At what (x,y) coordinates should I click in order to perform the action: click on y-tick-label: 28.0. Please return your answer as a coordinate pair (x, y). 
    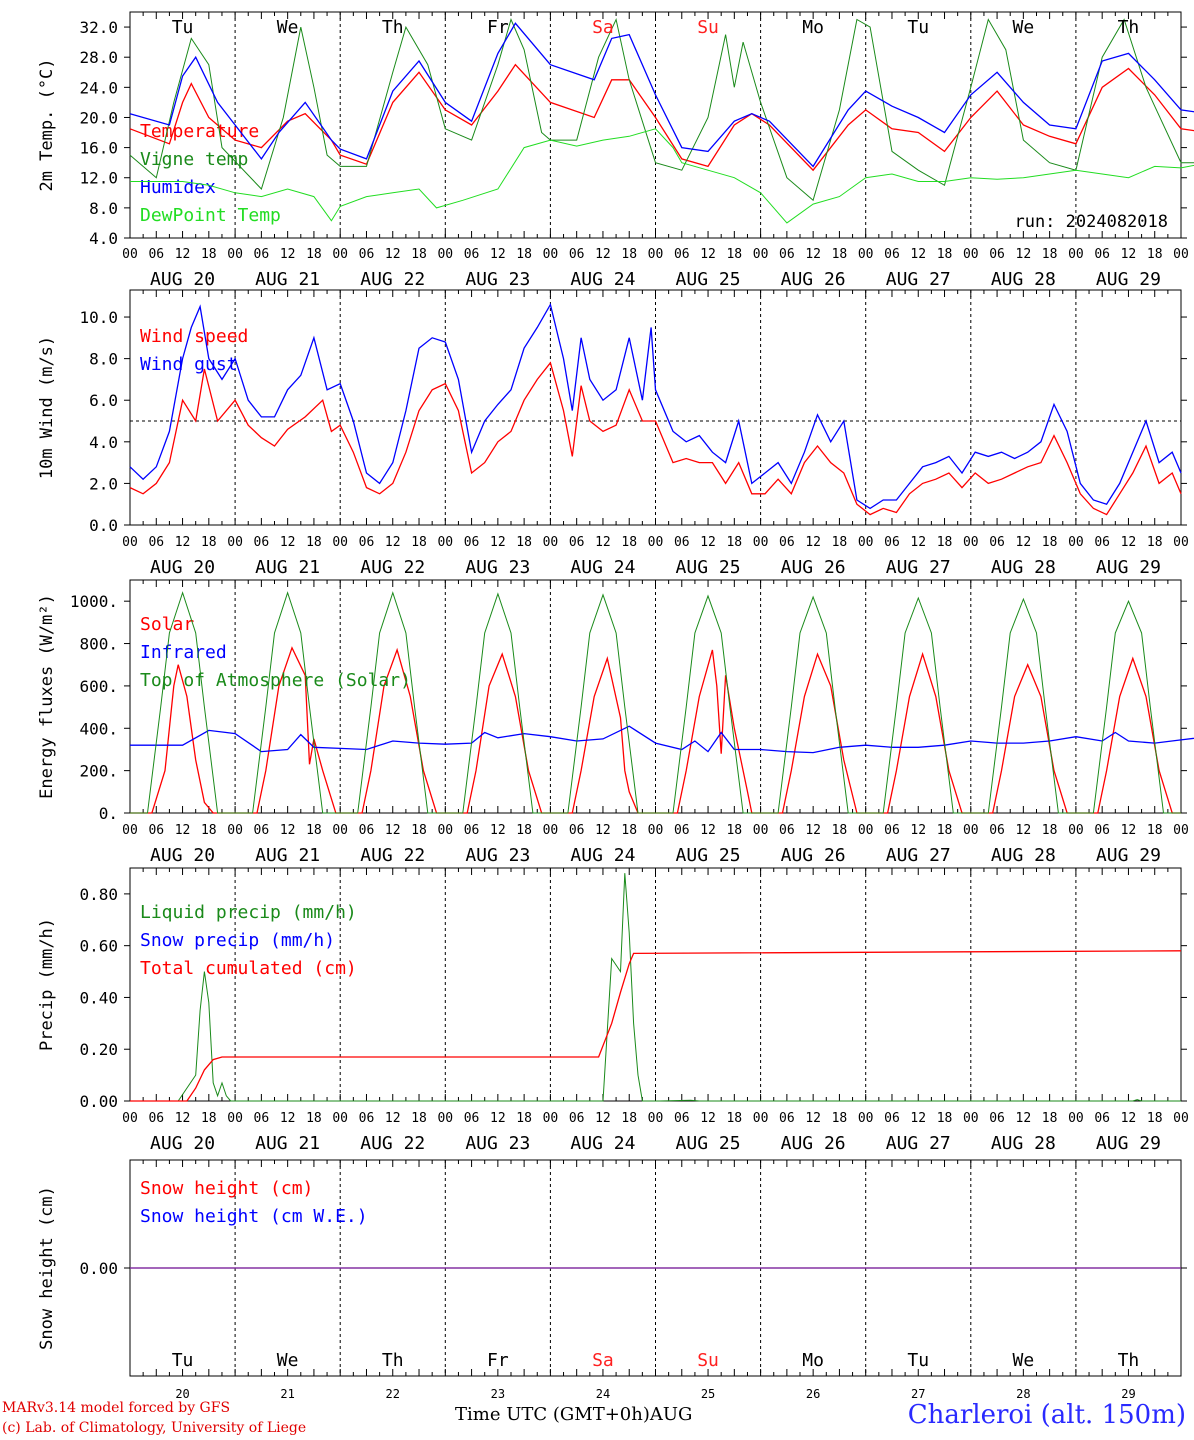
    Looking at the image, I should click on (98, 57).